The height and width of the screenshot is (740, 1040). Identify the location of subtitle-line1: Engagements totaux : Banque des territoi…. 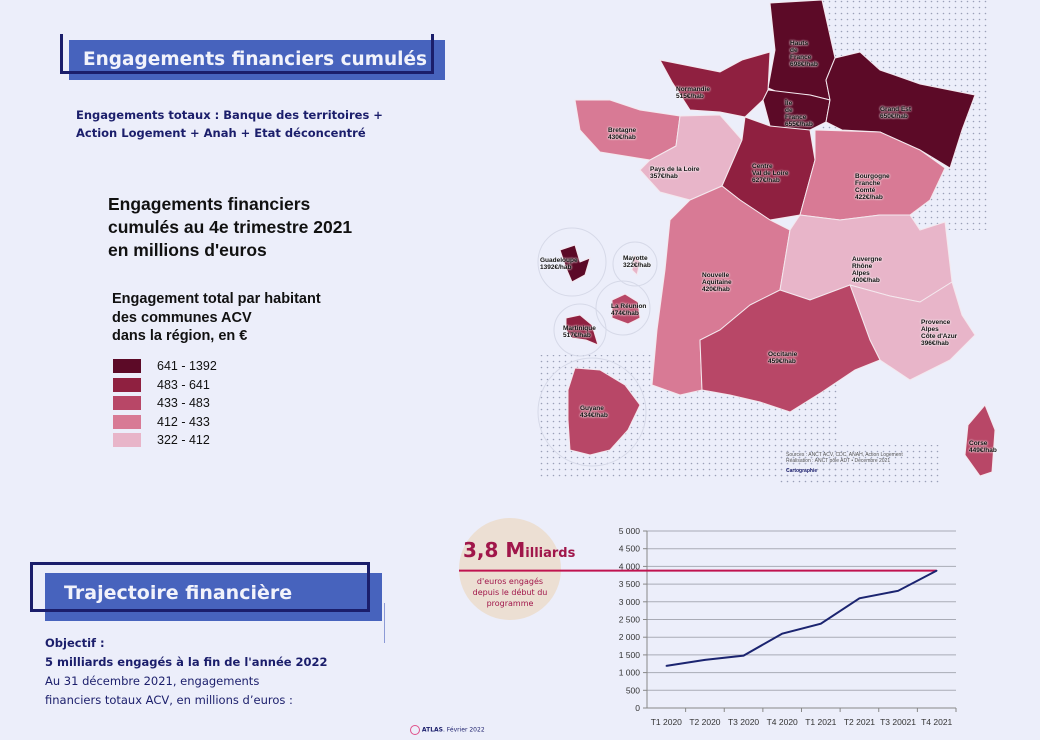
(229, 115).